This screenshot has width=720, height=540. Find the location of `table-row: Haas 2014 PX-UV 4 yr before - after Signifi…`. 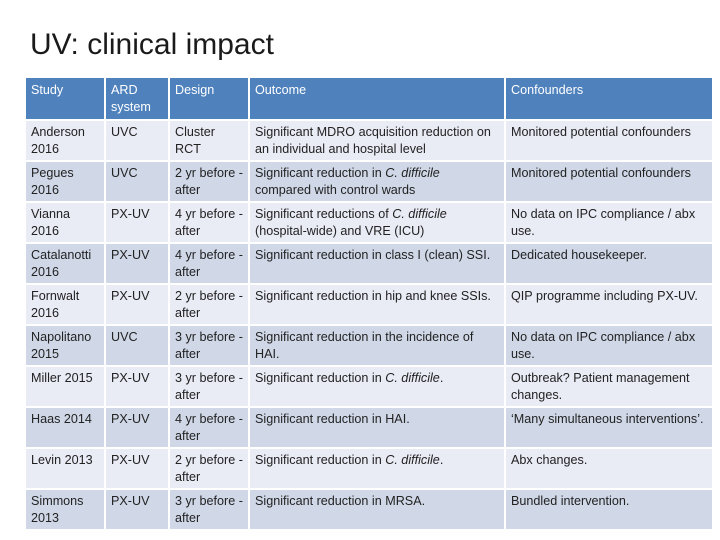

table-row: Haas 2014 PX-UV 4 yr before - after Signifi… is located at coordinates (369, 427).